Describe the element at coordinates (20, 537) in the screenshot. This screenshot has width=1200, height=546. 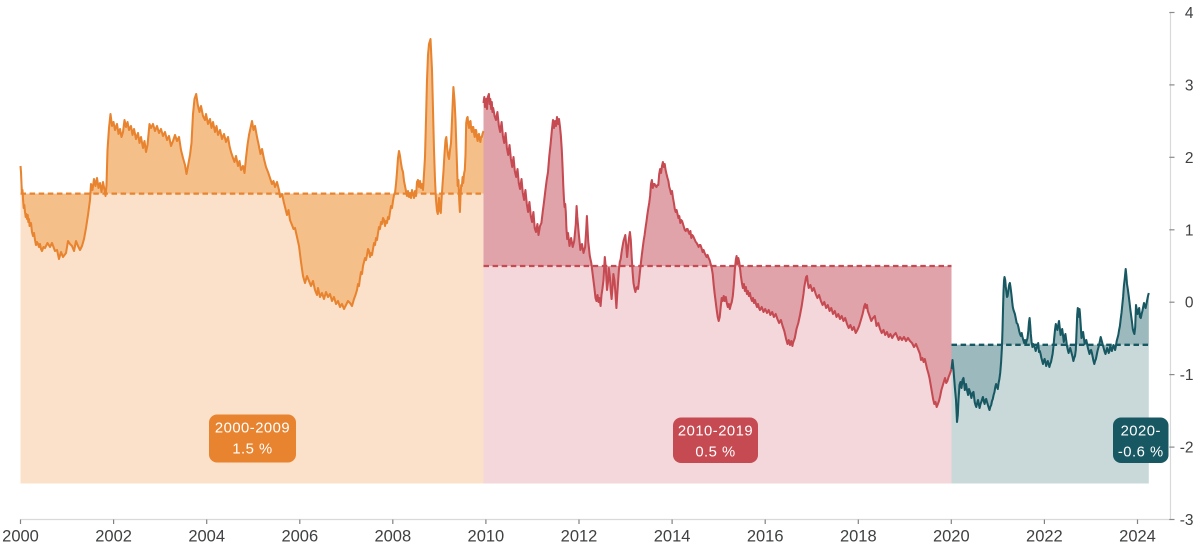
I see `svg-text: 2000` at that location.